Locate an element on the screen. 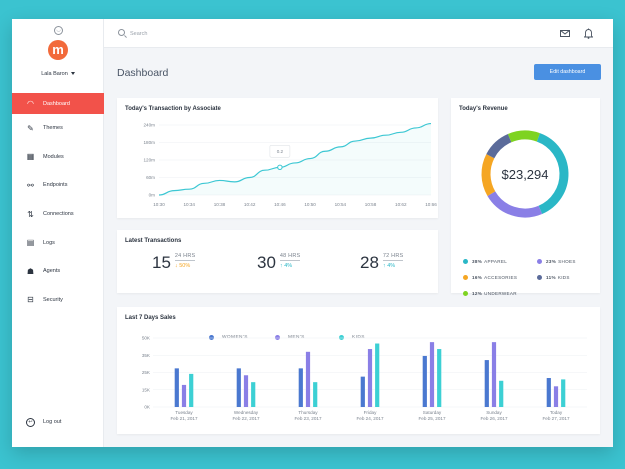 This screenshot has width=625, height=469. transaction-detail: 24 HRS ↓ 50% is located at coordinates (185, 261).